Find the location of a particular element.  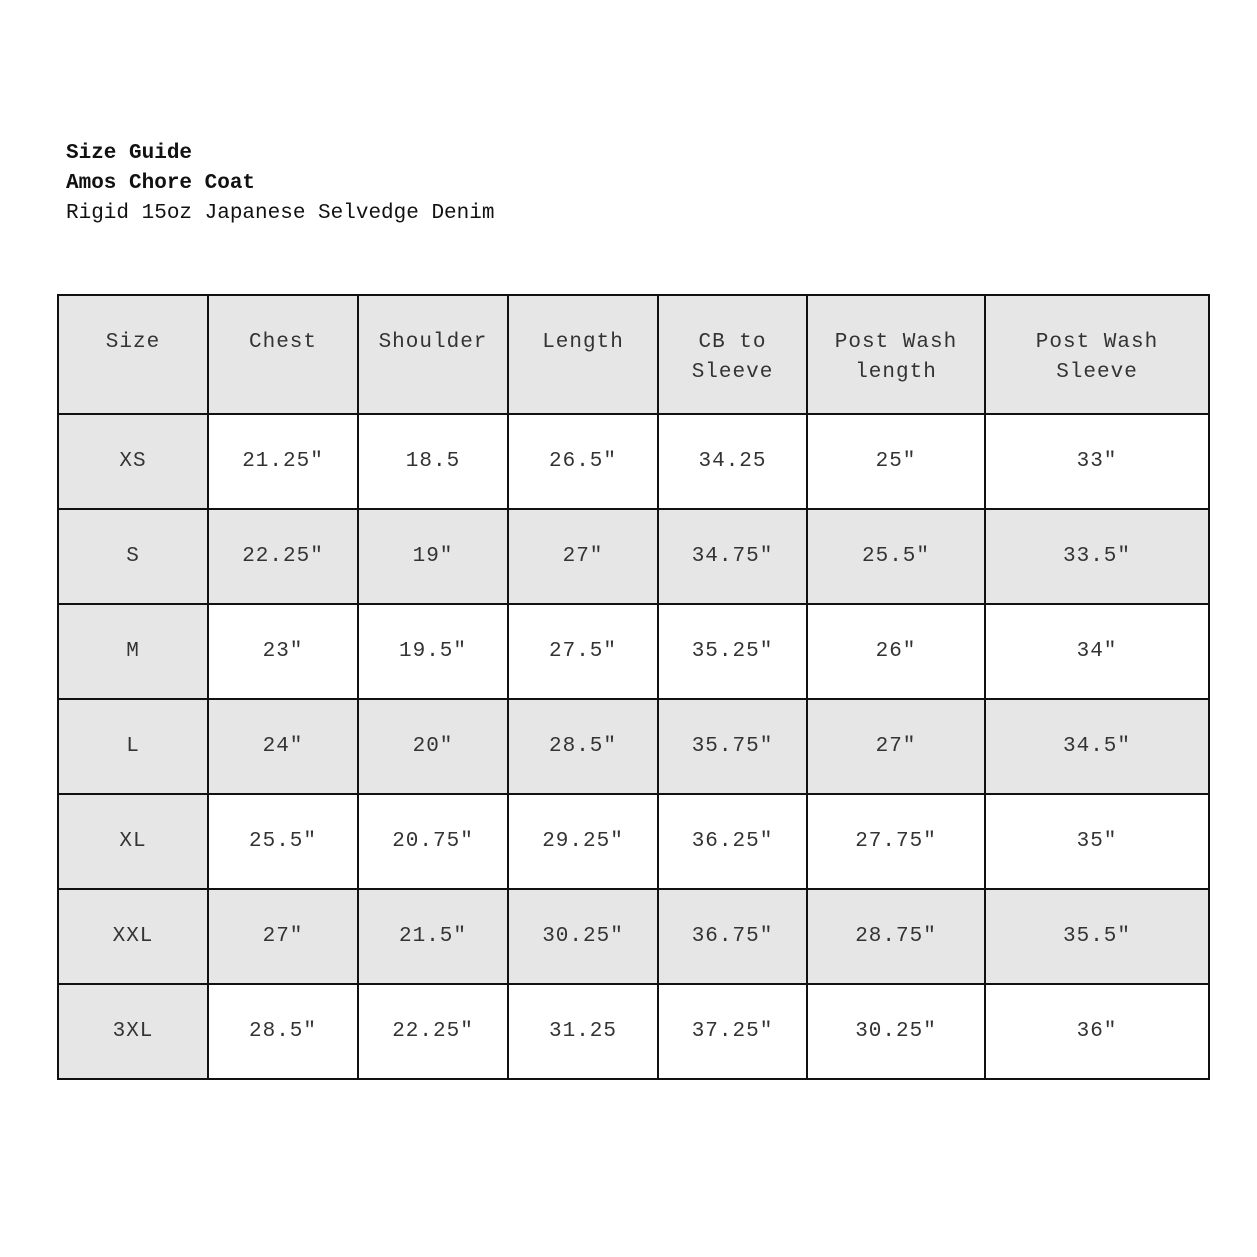

measurement-cell: 23″ is located at coordinates (283, 651).